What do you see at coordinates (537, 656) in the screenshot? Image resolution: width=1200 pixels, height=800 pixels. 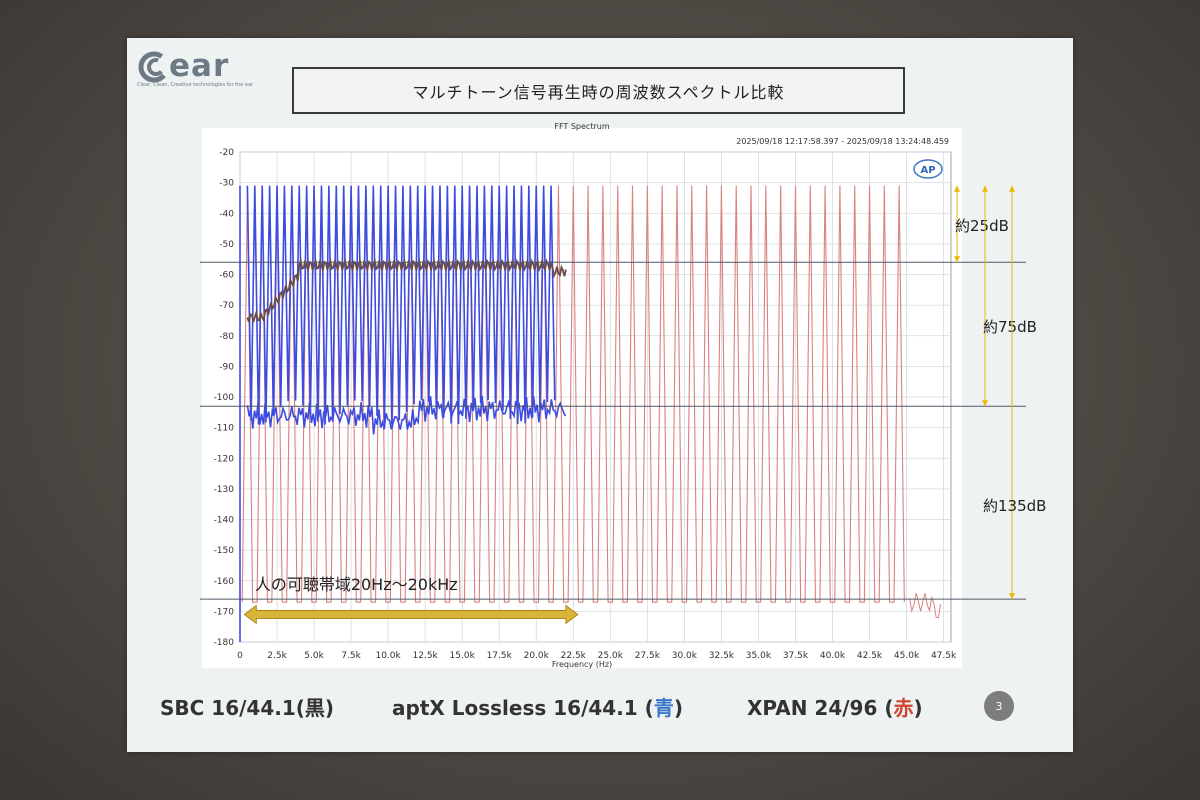 I see `x-tick-label: 20.0k` at bounding box center [537, 656].